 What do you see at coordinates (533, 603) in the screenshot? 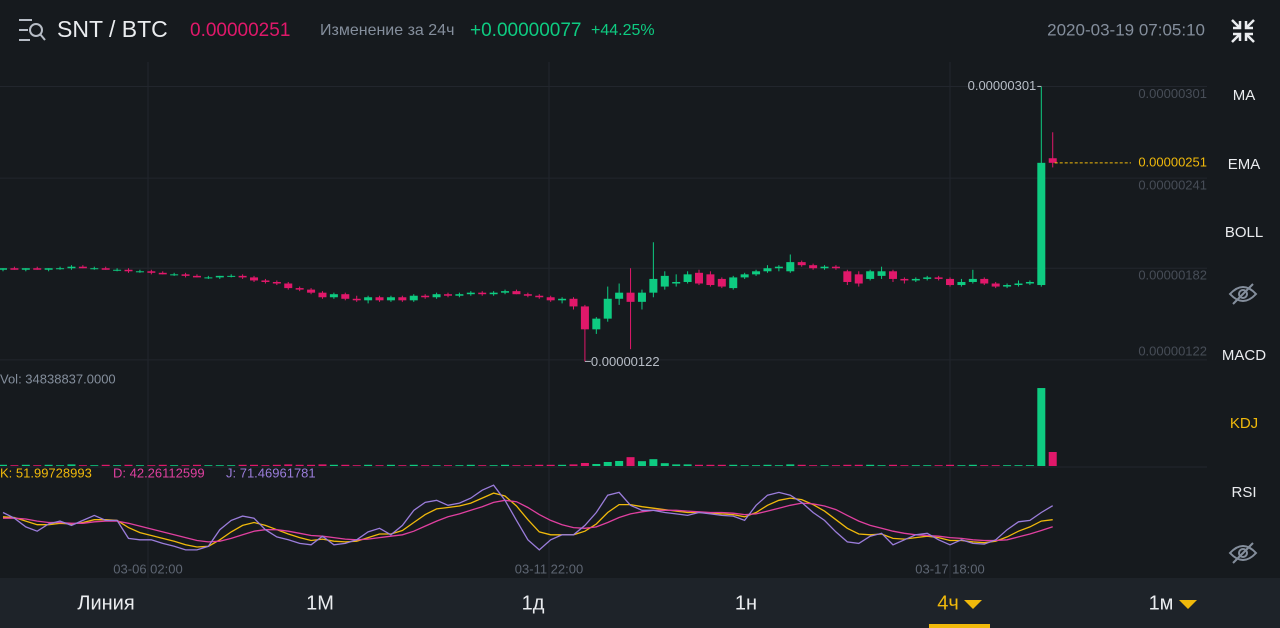
I see `interval-tab: 1д` at bounding box center [533, 603].